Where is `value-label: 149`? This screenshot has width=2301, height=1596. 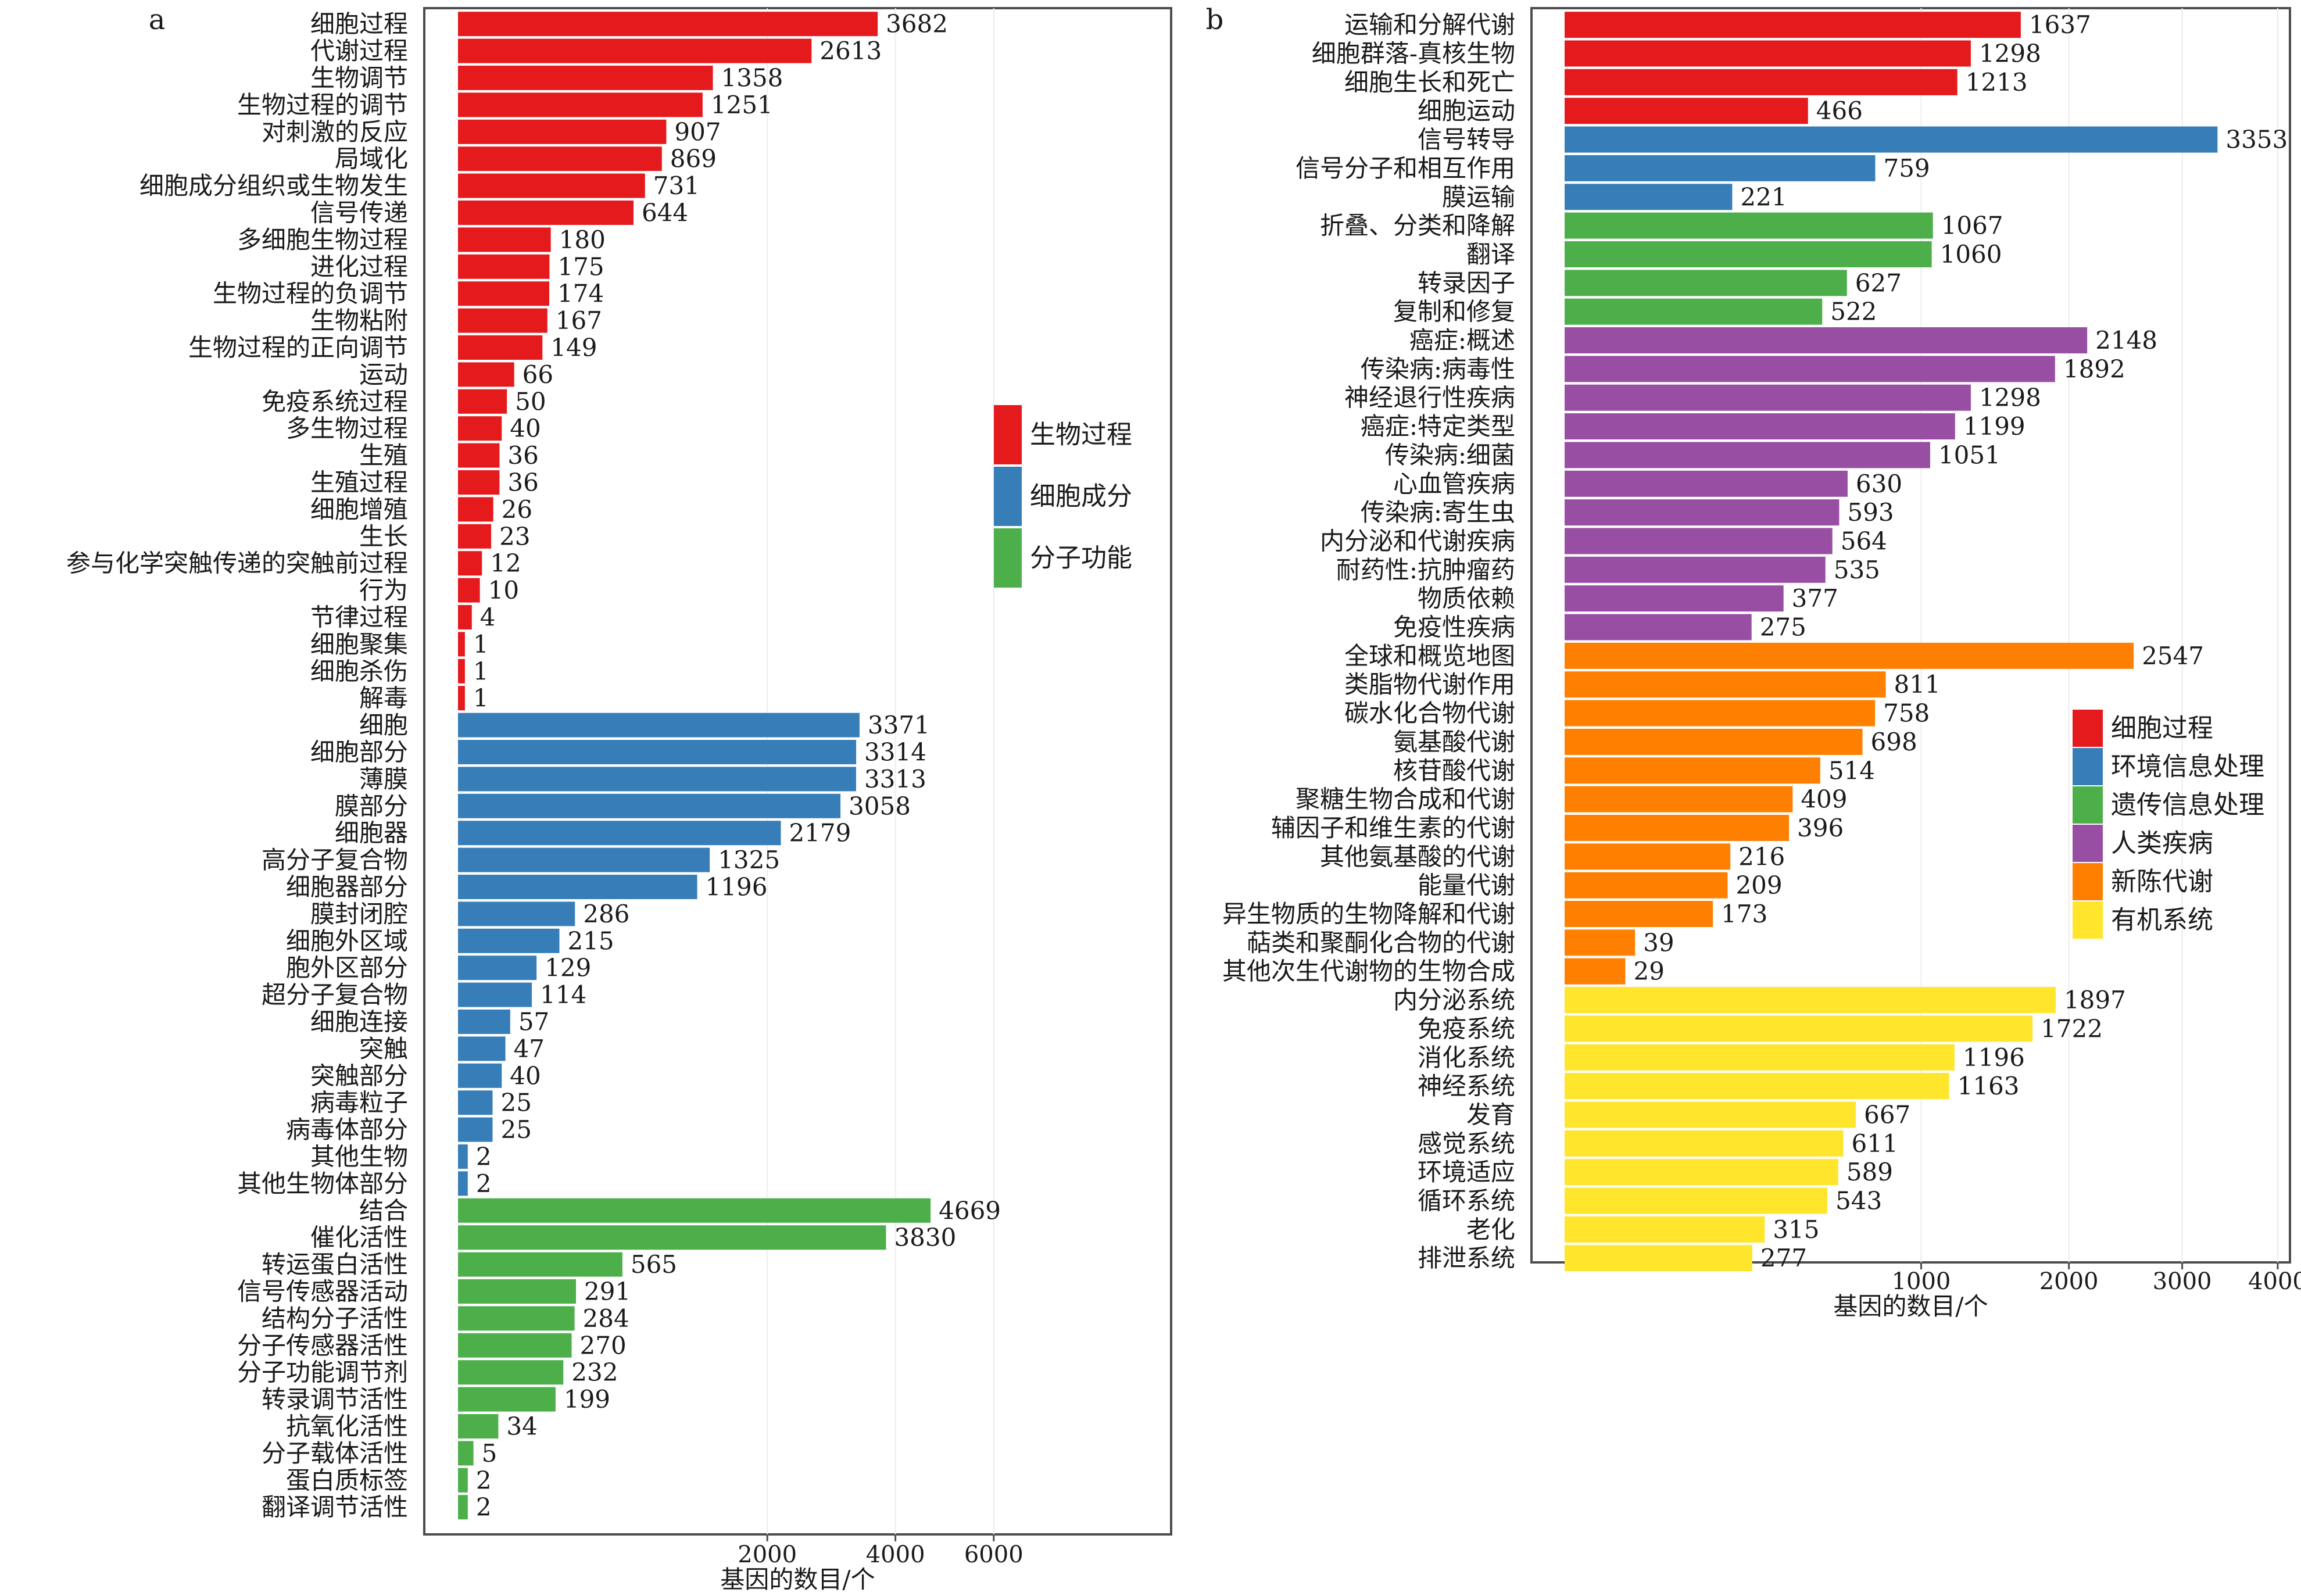 value-label: 149 is located at coordinates (573, 348).